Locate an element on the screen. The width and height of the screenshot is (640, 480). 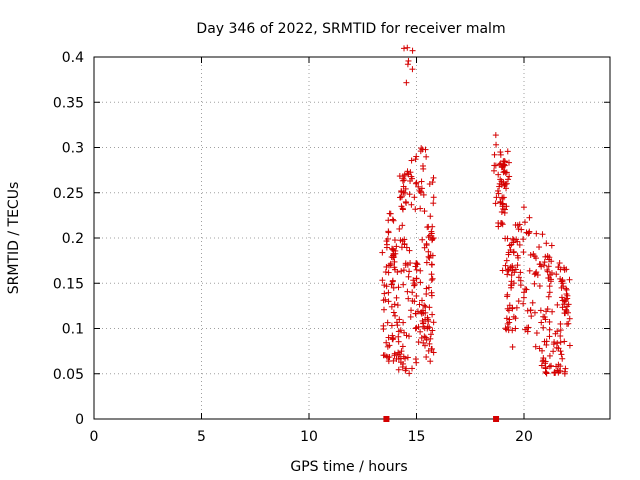
y-axis-label: SRMTID / TECUs is located at coordinates (14, 238).